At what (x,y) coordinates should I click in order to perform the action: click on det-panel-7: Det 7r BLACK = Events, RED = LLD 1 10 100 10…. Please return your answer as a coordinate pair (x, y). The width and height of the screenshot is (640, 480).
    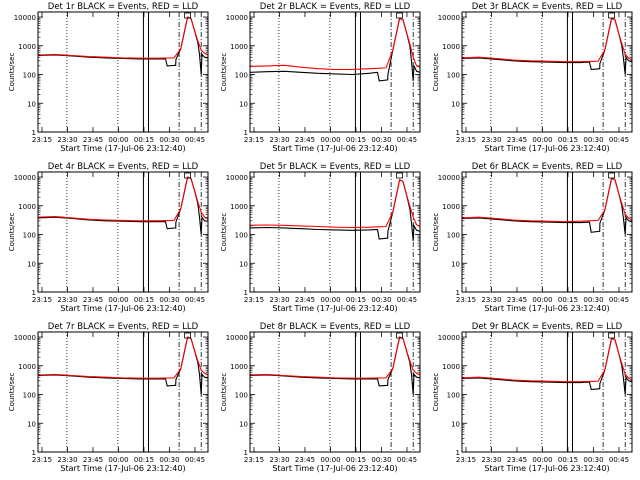
    Looking at the image, I should click on (108, 397).